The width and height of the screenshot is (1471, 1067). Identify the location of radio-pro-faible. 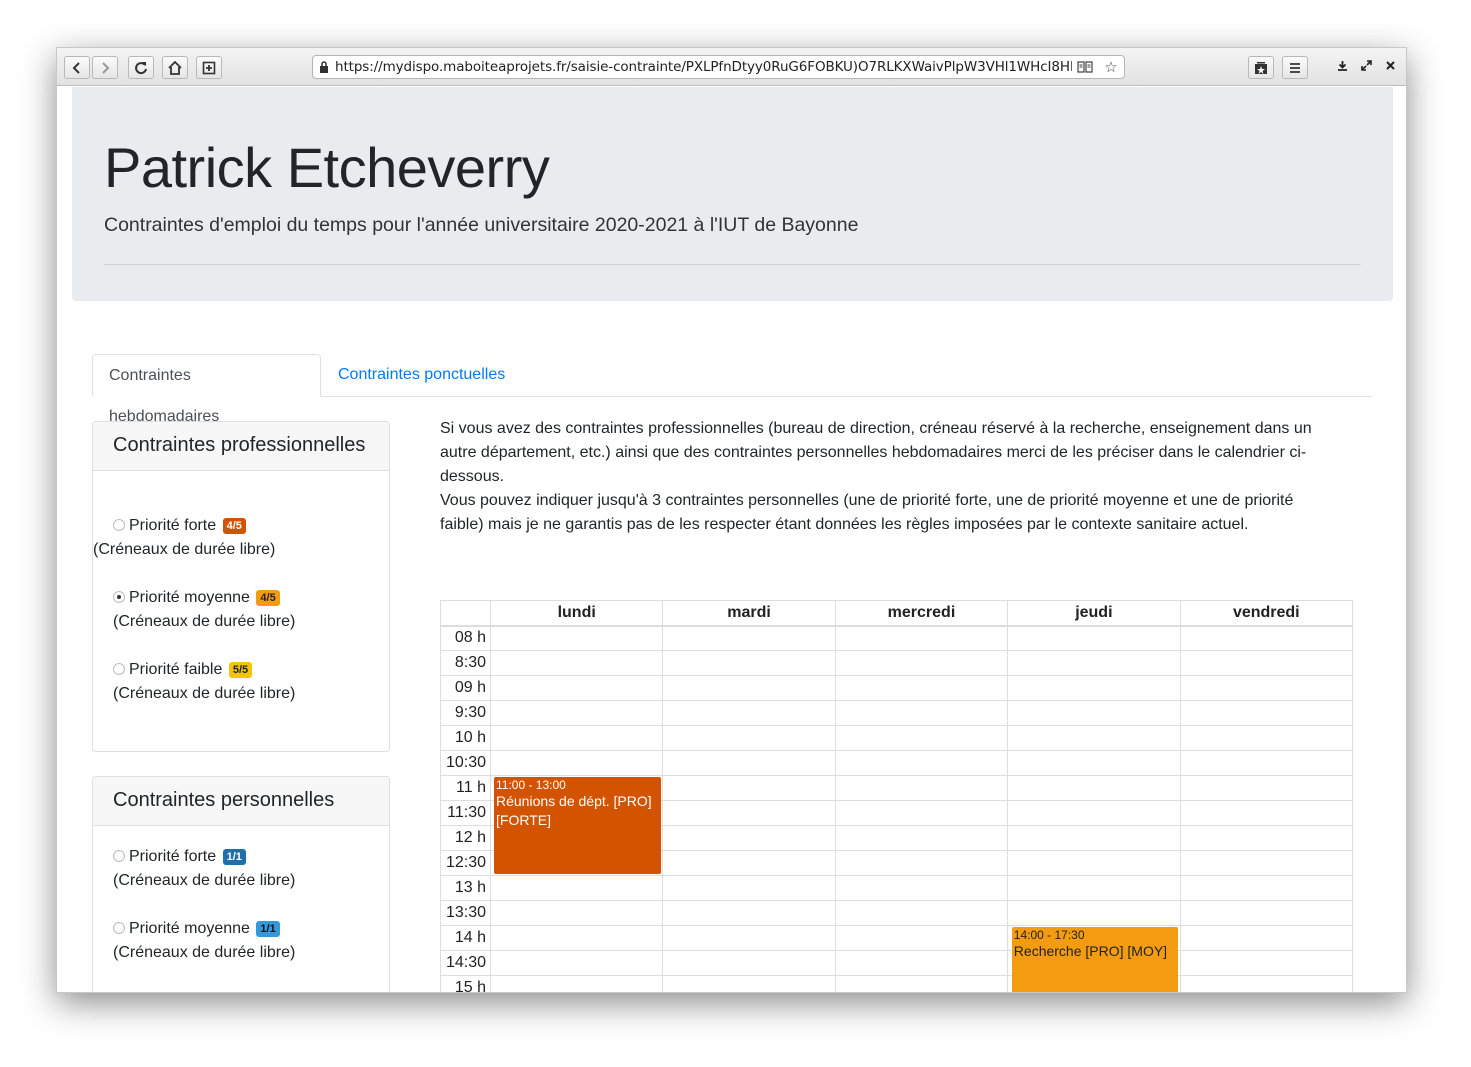
(119, 669).